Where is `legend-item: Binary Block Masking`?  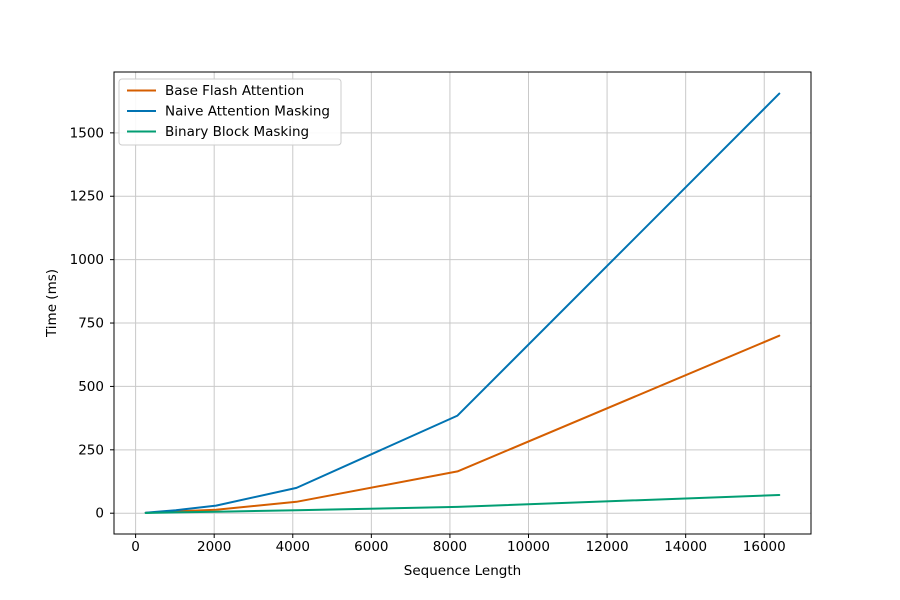 legend-item: Binary Block Masking is located at coordinates (218, 132).